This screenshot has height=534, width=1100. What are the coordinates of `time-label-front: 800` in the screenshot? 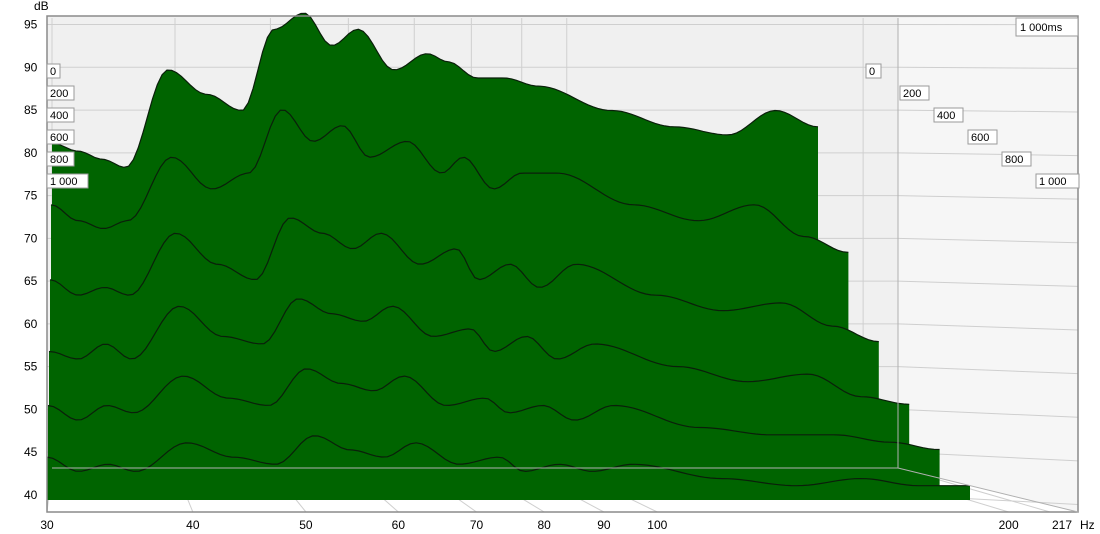 It's located at (60, 159).